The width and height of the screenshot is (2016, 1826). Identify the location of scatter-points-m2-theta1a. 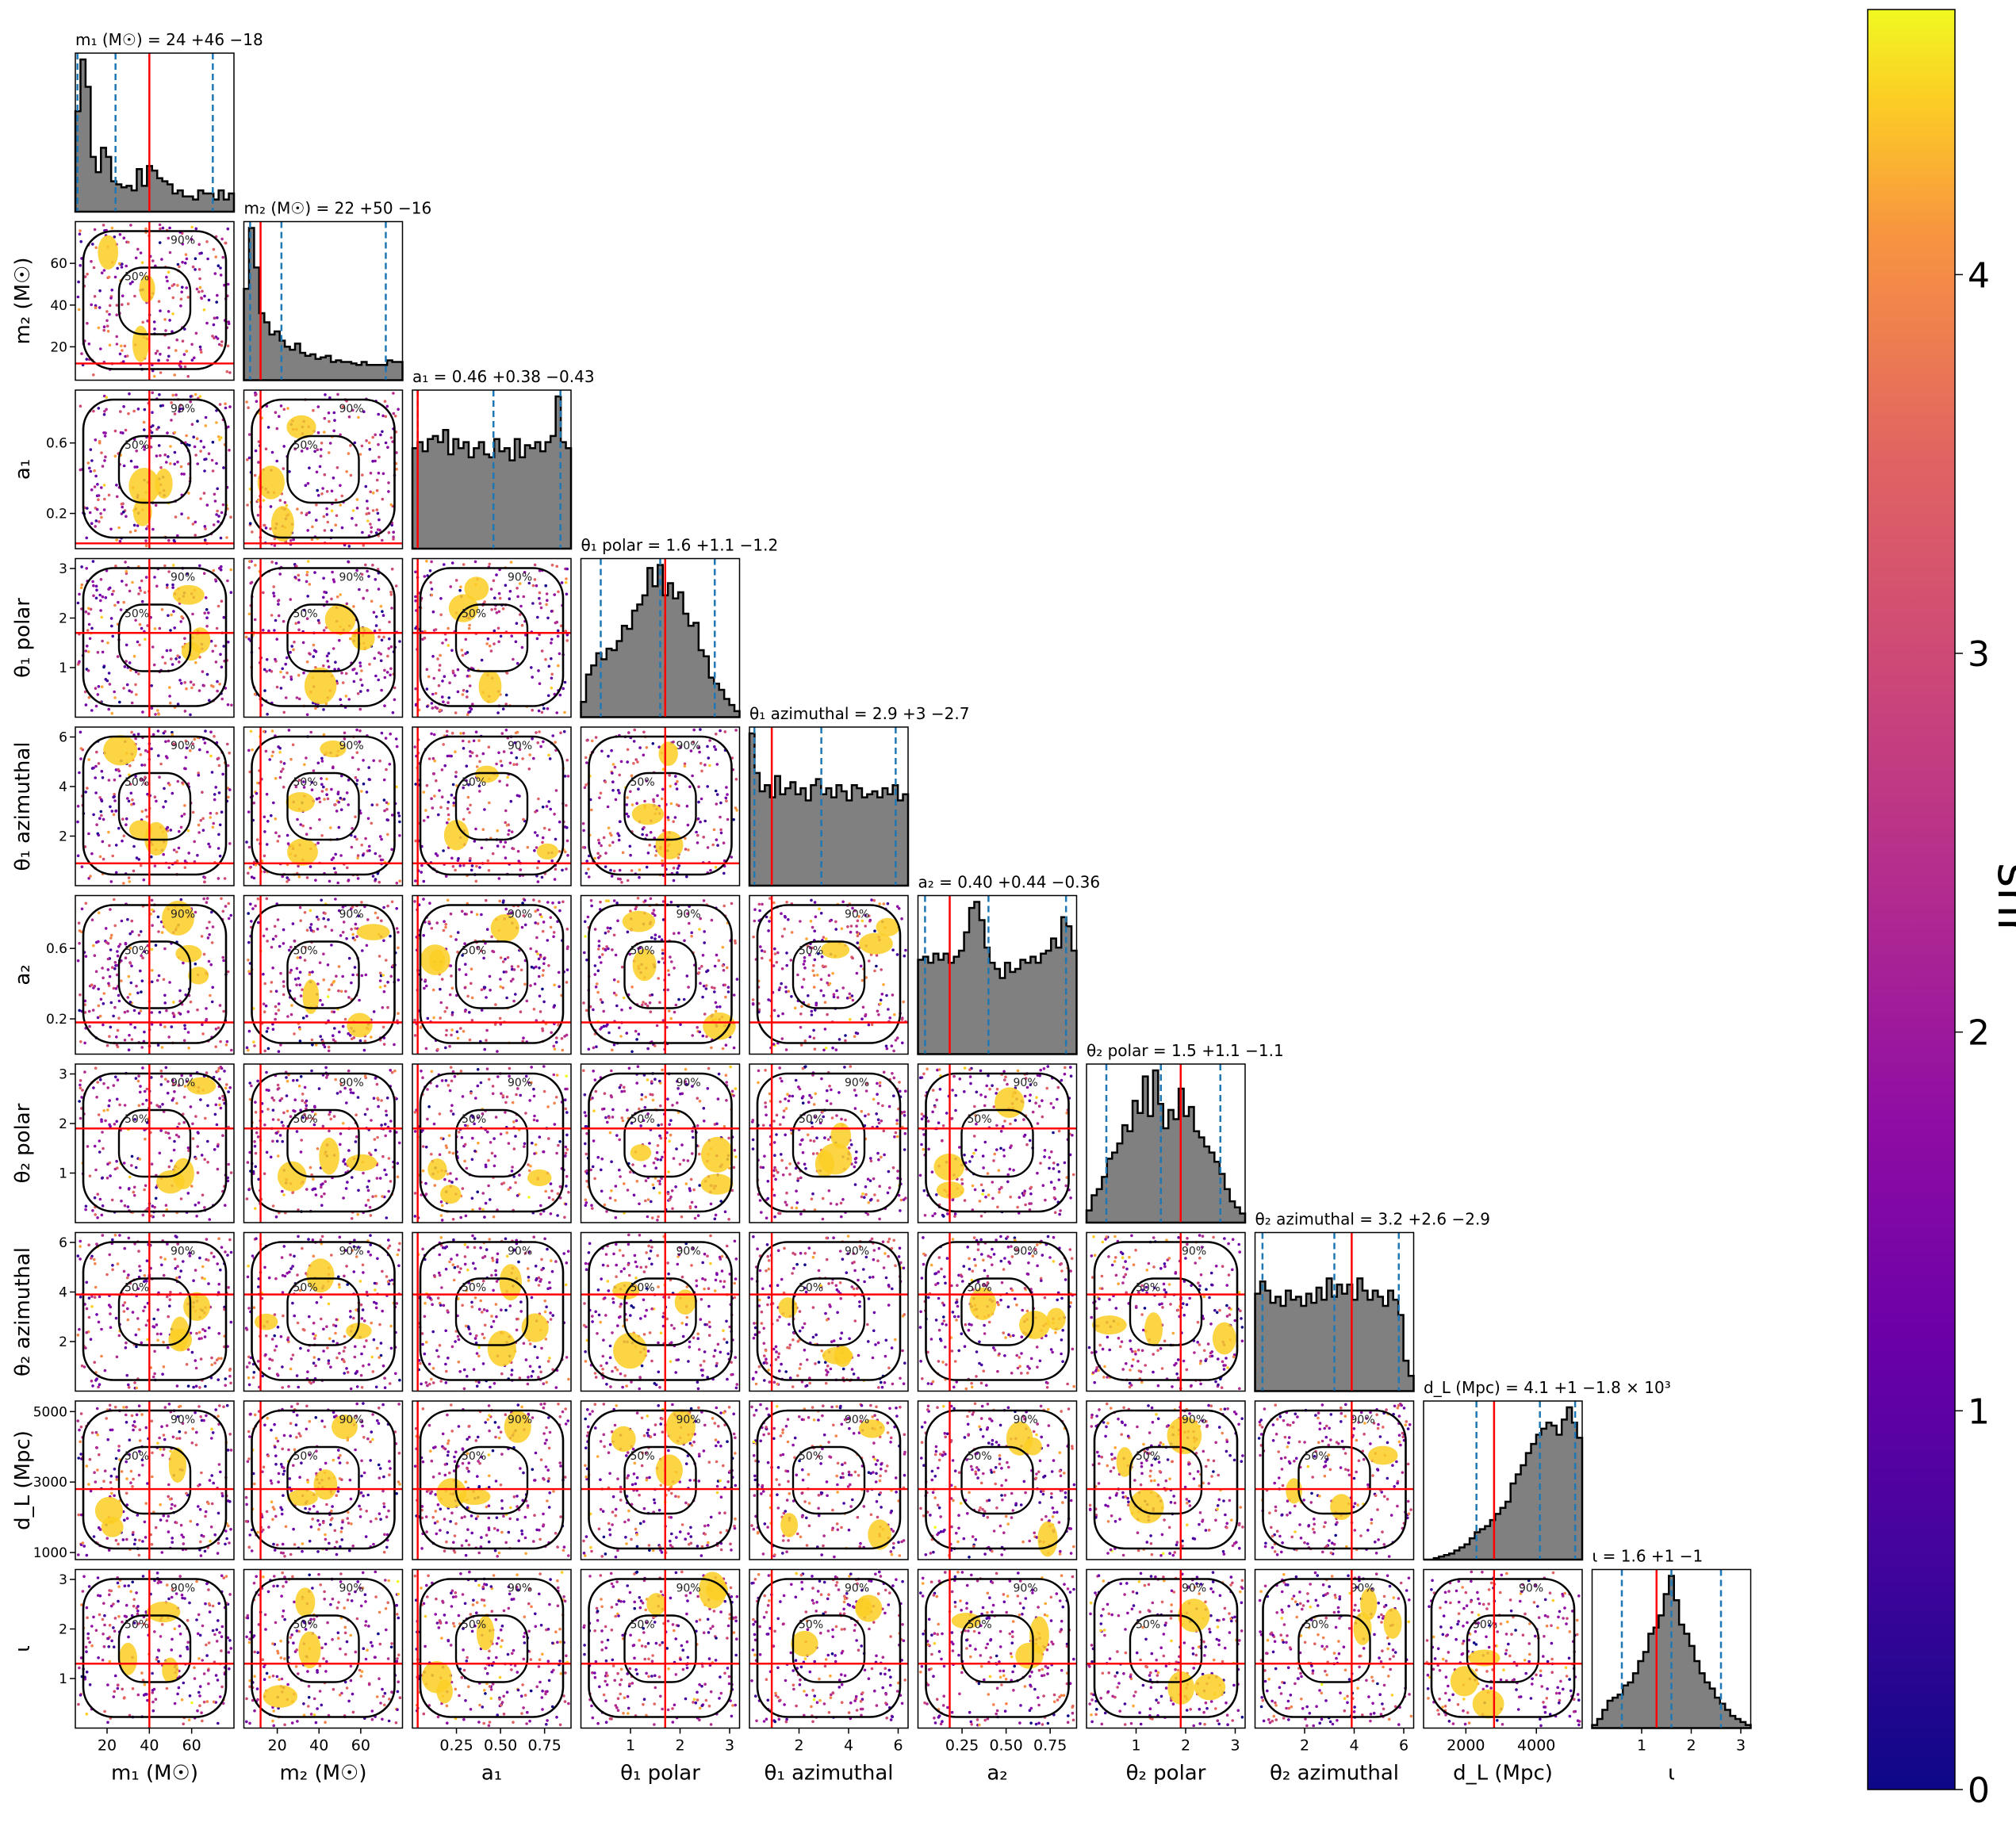
(323, 806).